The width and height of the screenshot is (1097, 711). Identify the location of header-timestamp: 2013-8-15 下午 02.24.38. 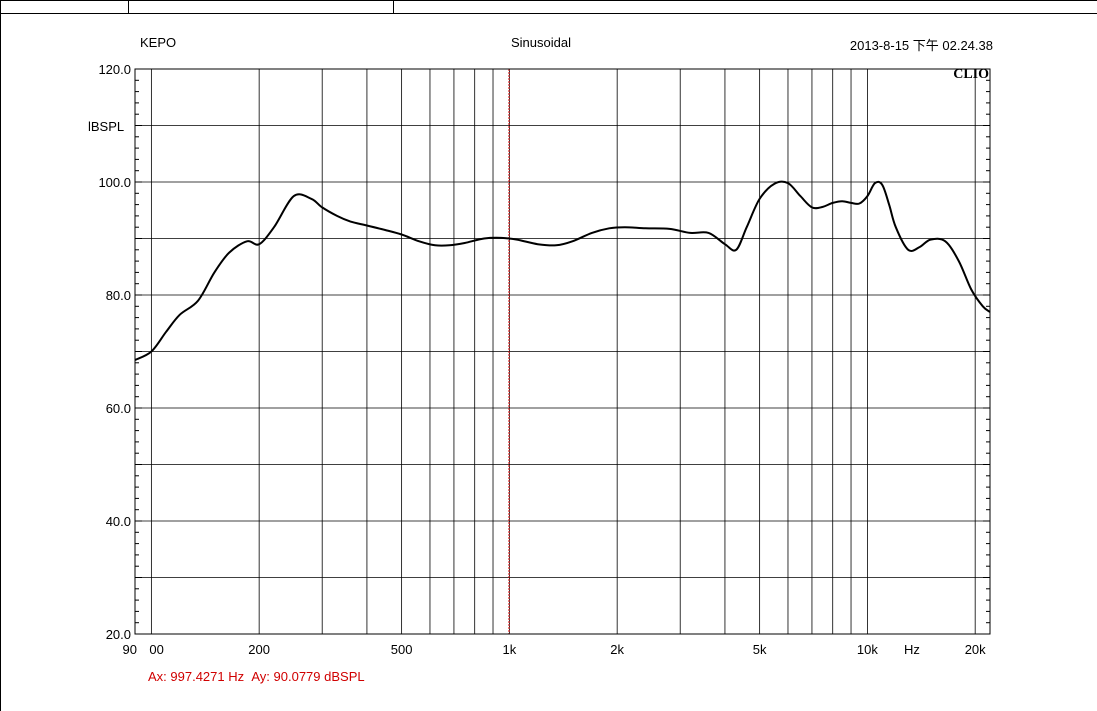
(921, 45).